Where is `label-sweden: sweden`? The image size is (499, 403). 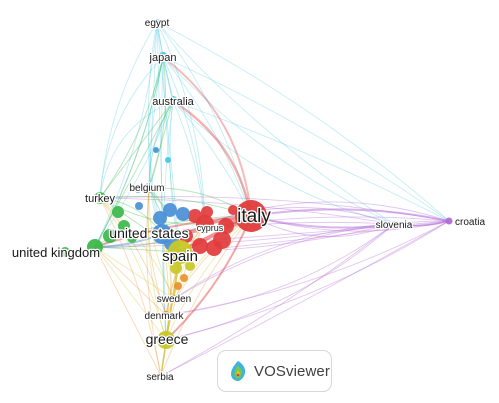 label-sweden: sweden is located at coordinates (173, 300).